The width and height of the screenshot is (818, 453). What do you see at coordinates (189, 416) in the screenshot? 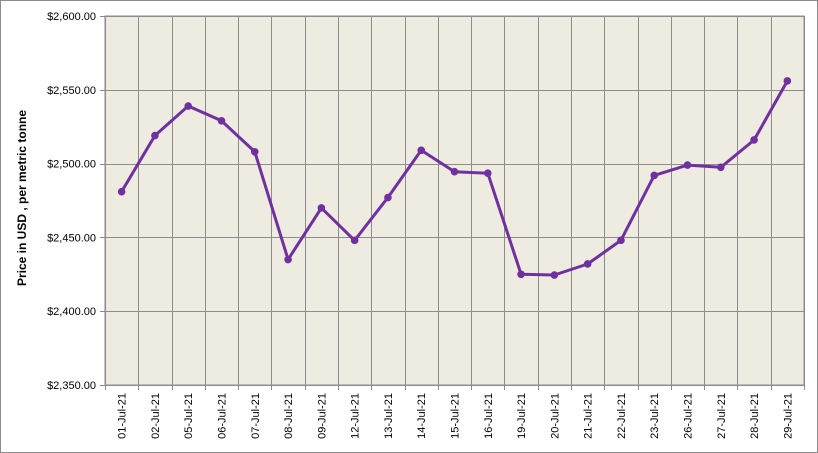
I see `x-tick-label: 05-Jul-21` at bounding box center [189, 416].